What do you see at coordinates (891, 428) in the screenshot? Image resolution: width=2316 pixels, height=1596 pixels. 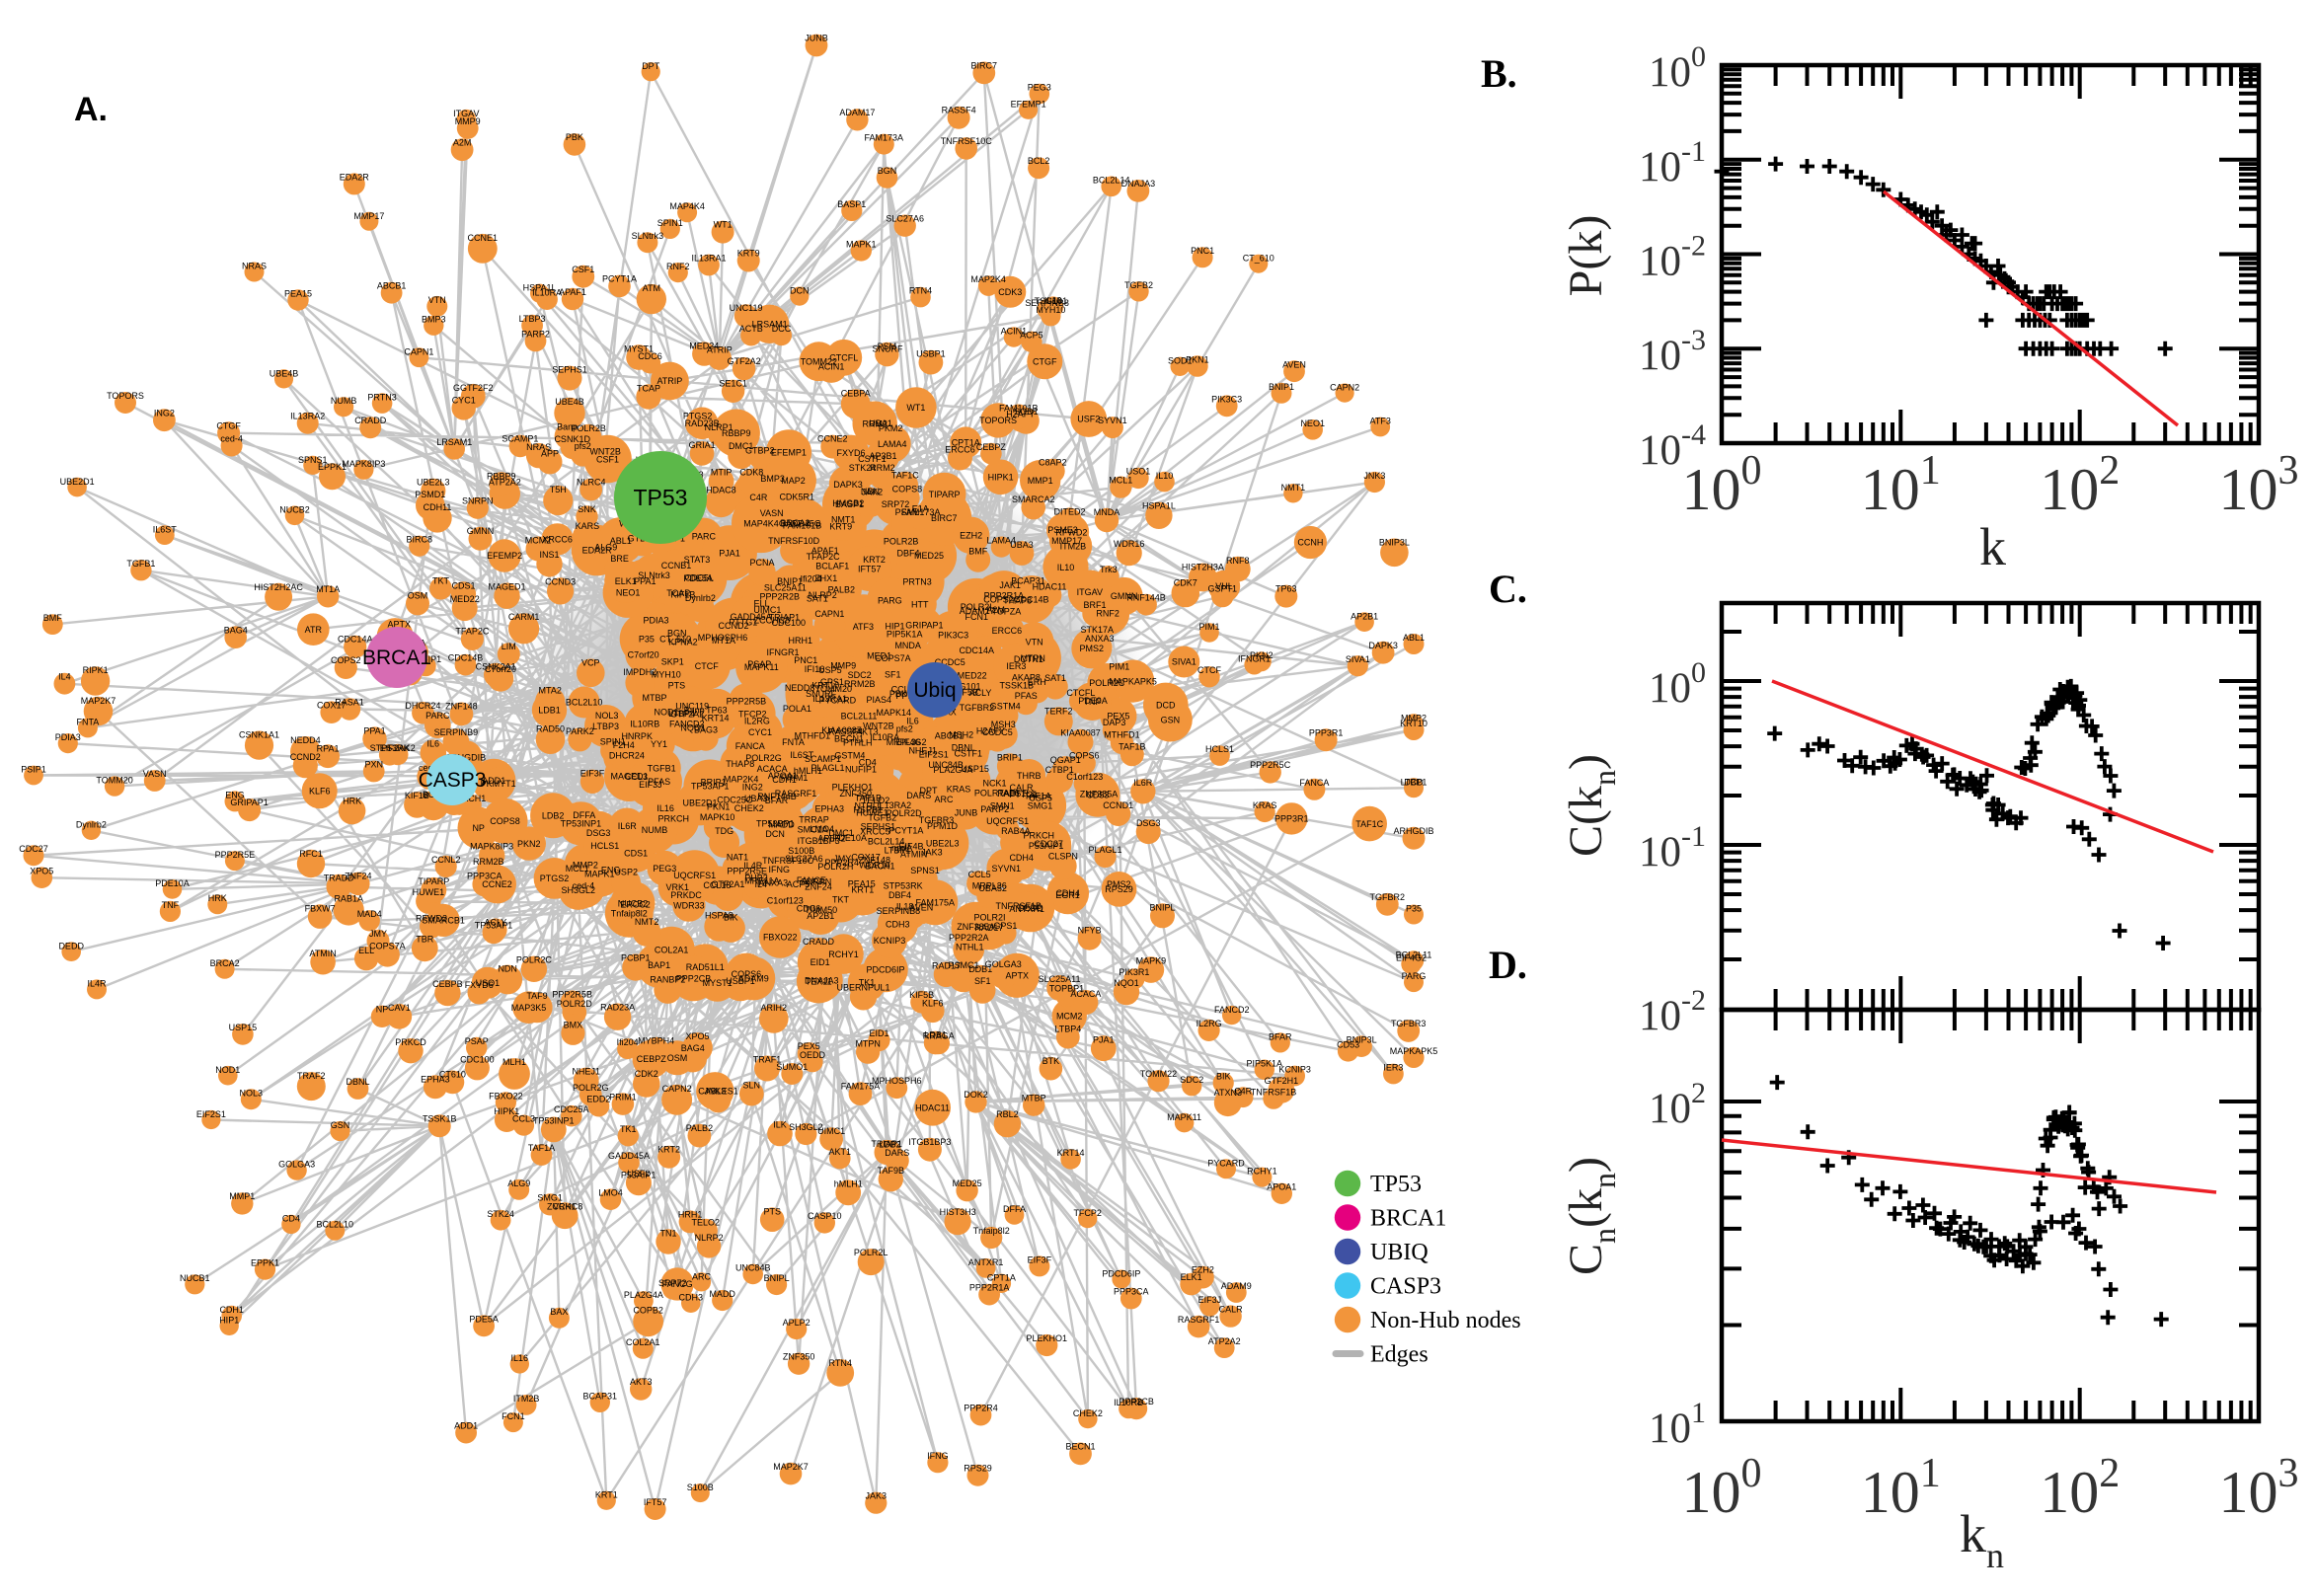 I see `svg-text: PKM2` at bounding box center [891, 428].